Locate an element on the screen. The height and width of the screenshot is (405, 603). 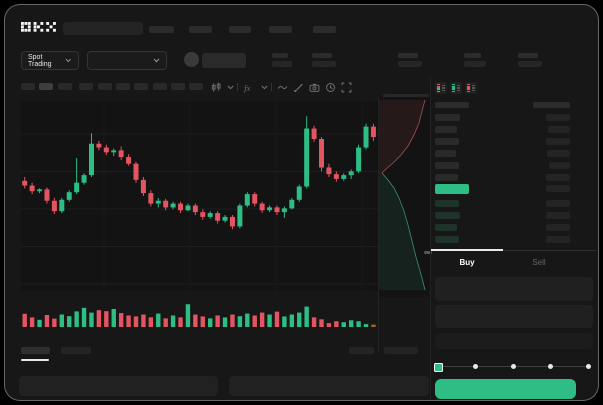
camera-icon is located at coordinates (314, 87).